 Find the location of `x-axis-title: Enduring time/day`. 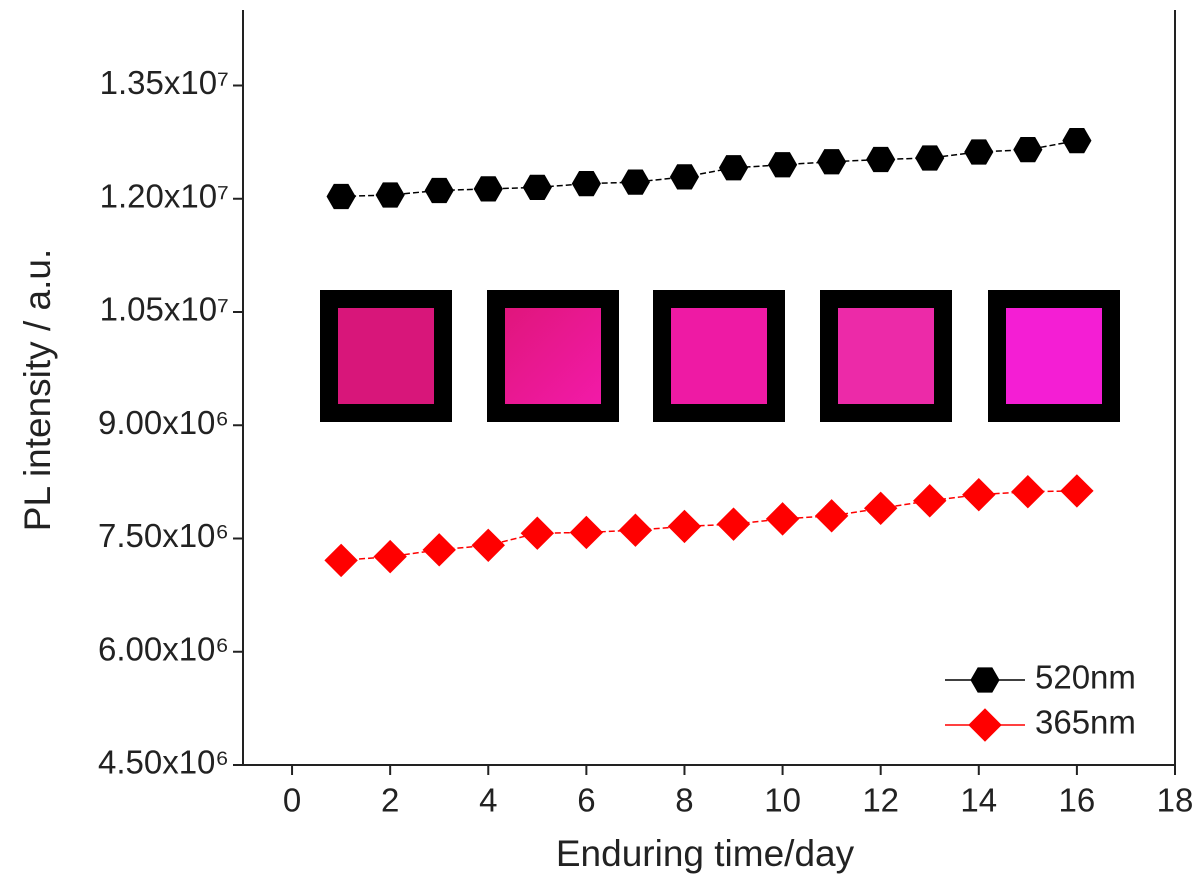

x-axis-title: Enduring time/day is located at coordinates (705, 853).